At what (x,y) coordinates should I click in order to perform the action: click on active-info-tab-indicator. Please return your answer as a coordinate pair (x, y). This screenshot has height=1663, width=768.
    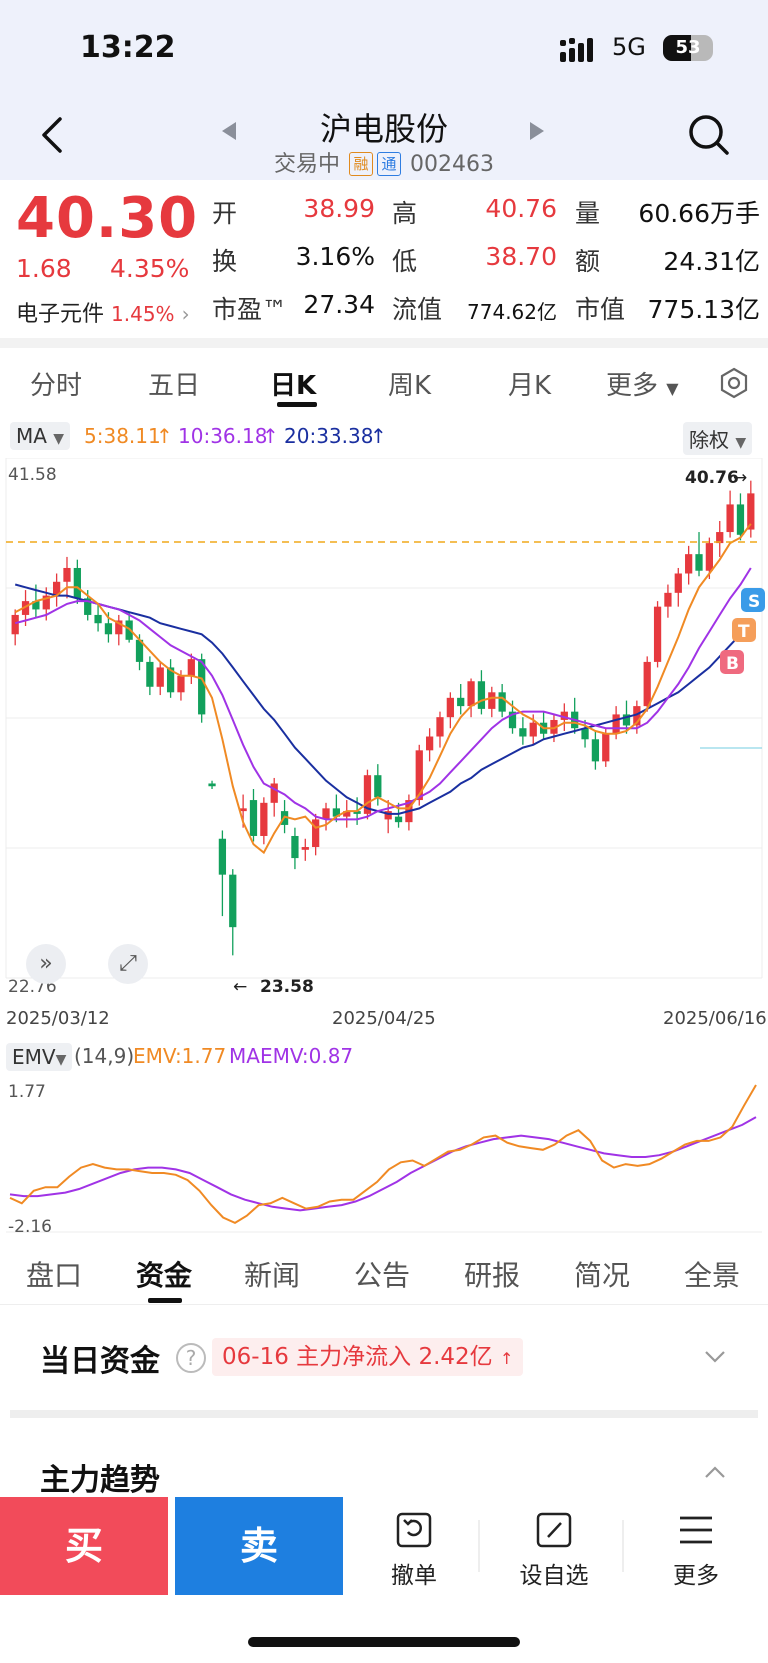
    Looking at the image, I should click on (165, 1300).